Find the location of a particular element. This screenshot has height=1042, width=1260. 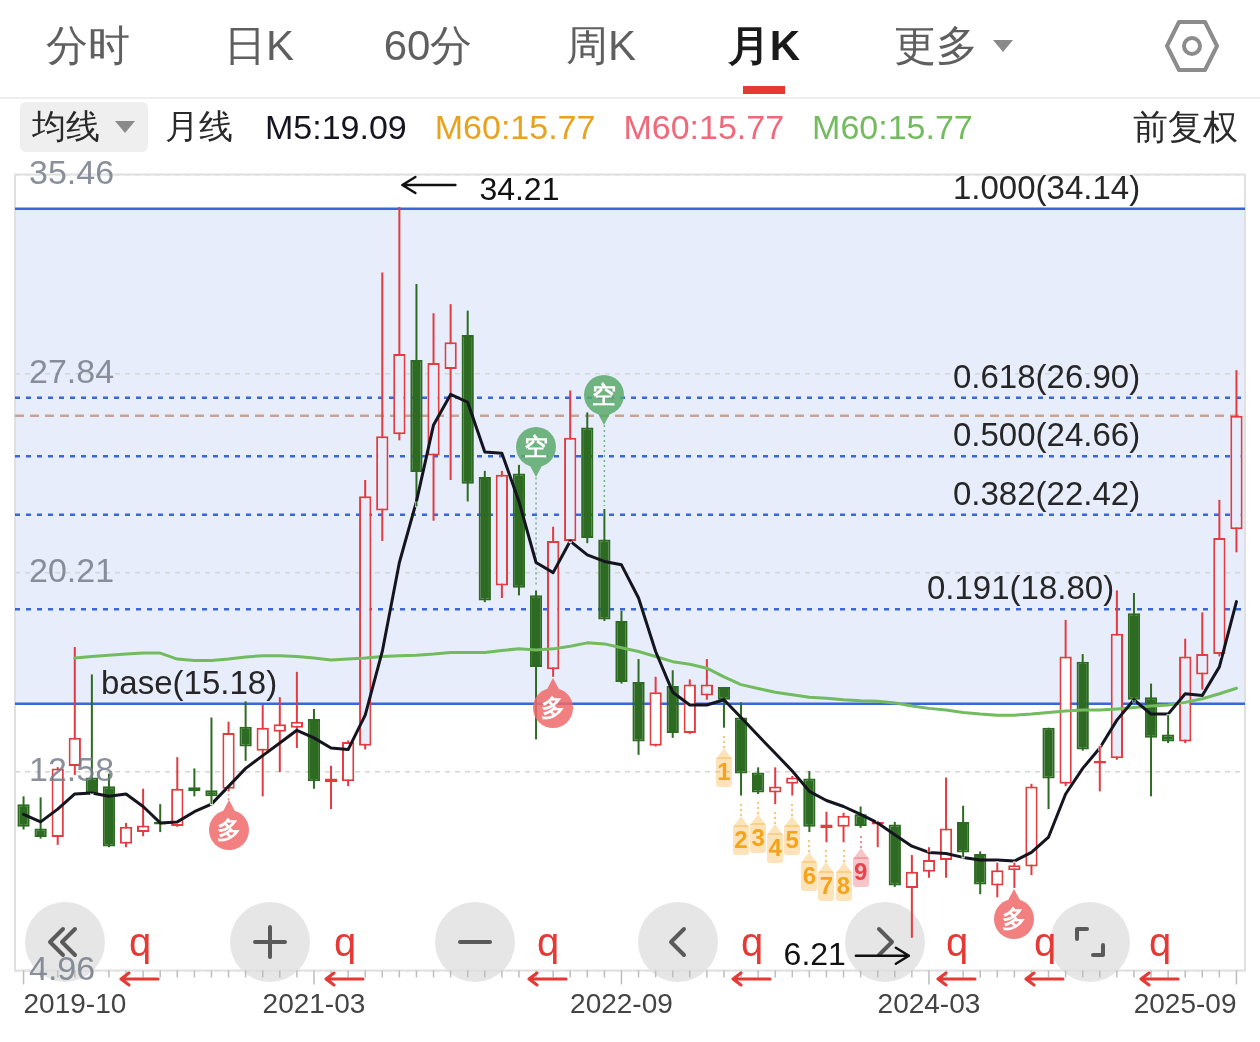

annotation: 3 is located at coordinates (758, 837).